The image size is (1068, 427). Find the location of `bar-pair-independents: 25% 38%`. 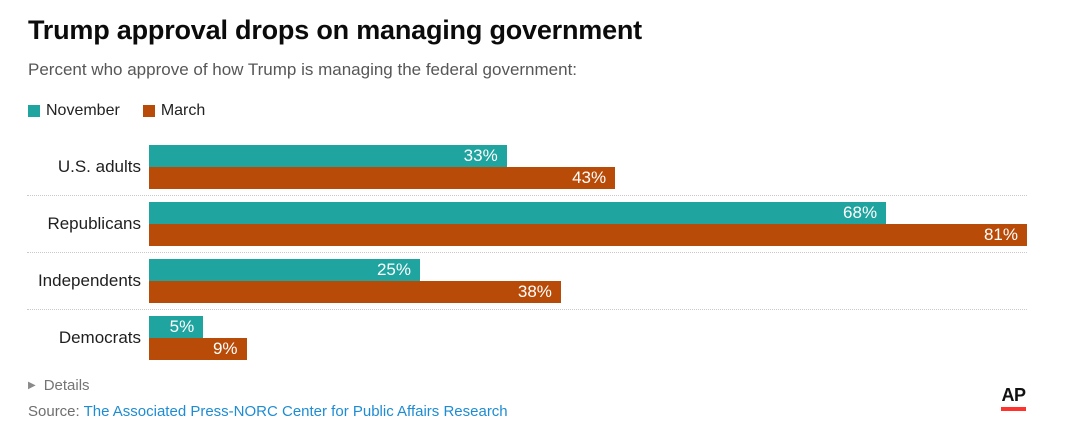

bar-pair-independents: 25% 38% is located at coordinates (588, 281).